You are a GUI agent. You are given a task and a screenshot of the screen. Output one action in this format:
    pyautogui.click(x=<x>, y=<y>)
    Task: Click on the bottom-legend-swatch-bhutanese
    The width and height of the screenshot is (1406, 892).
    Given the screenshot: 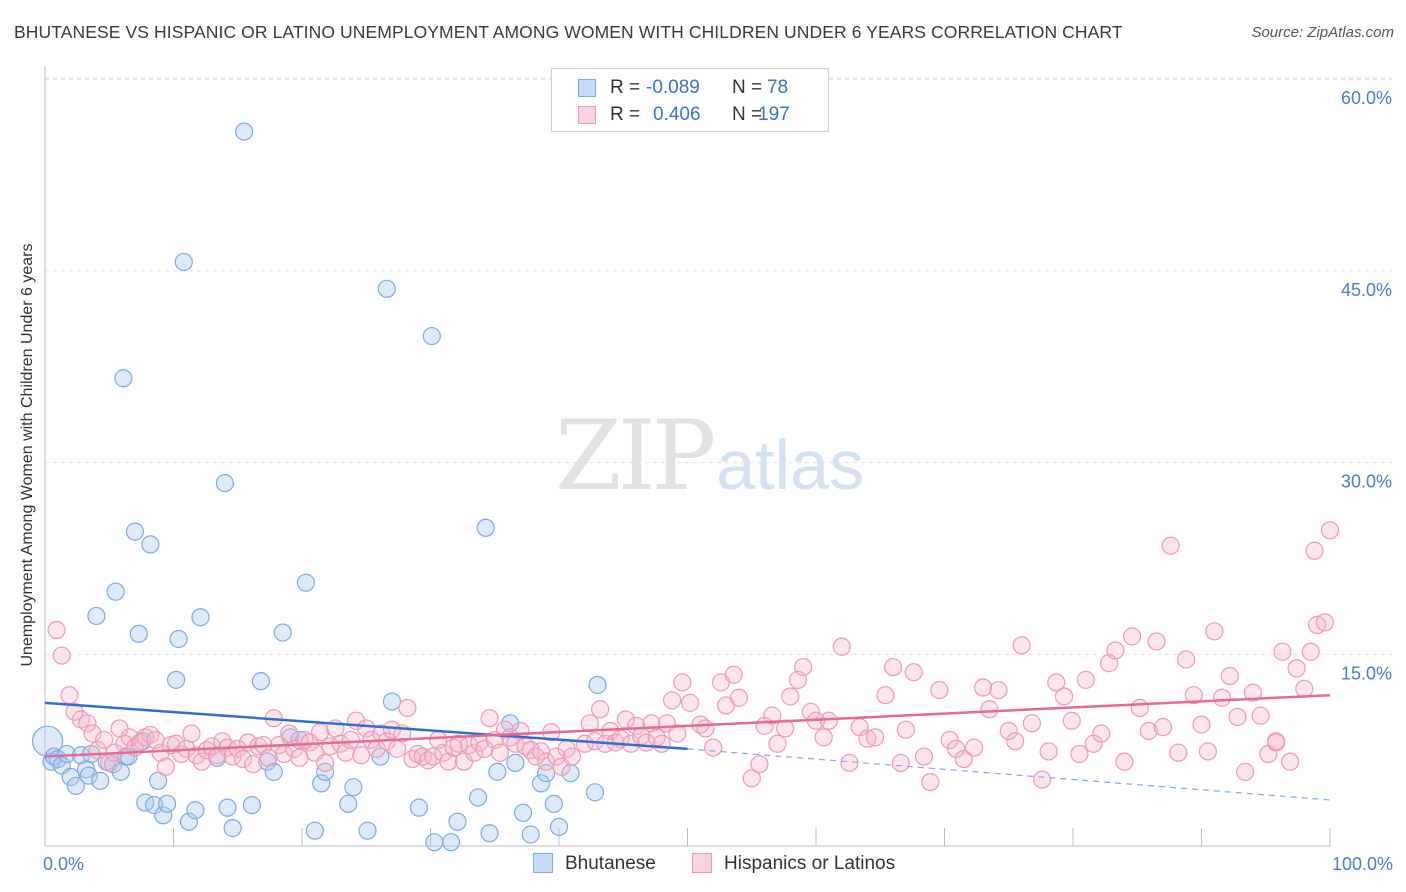 What is the action you would take?
    pyautogui.click(x=543, y=863)
    